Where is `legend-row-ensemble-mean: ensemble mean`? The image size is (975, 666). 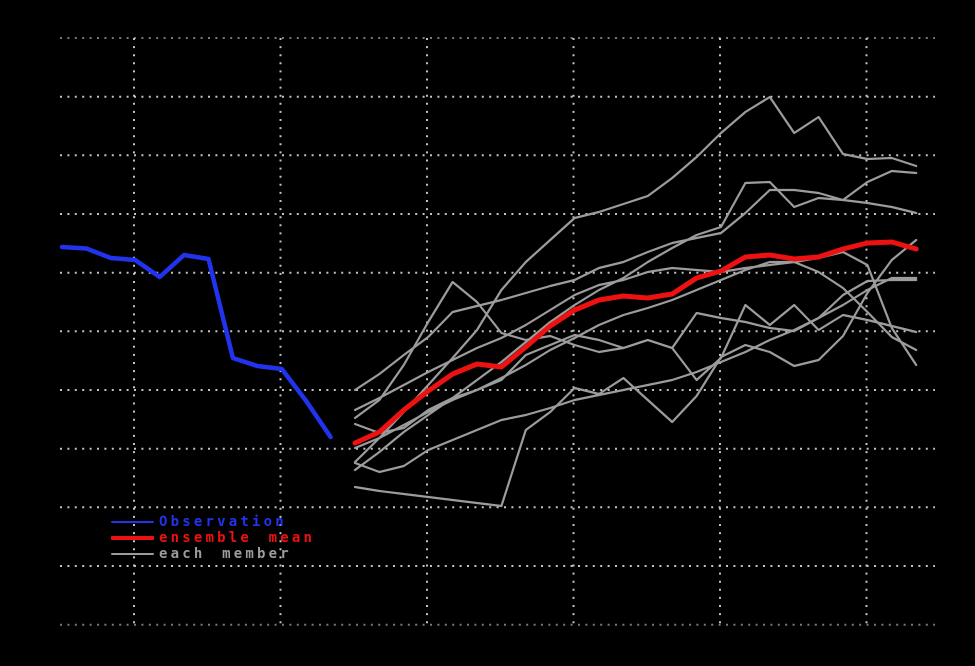 legend-row-ensemble-mean: ensemble mean is located at coordinates (271, 538).